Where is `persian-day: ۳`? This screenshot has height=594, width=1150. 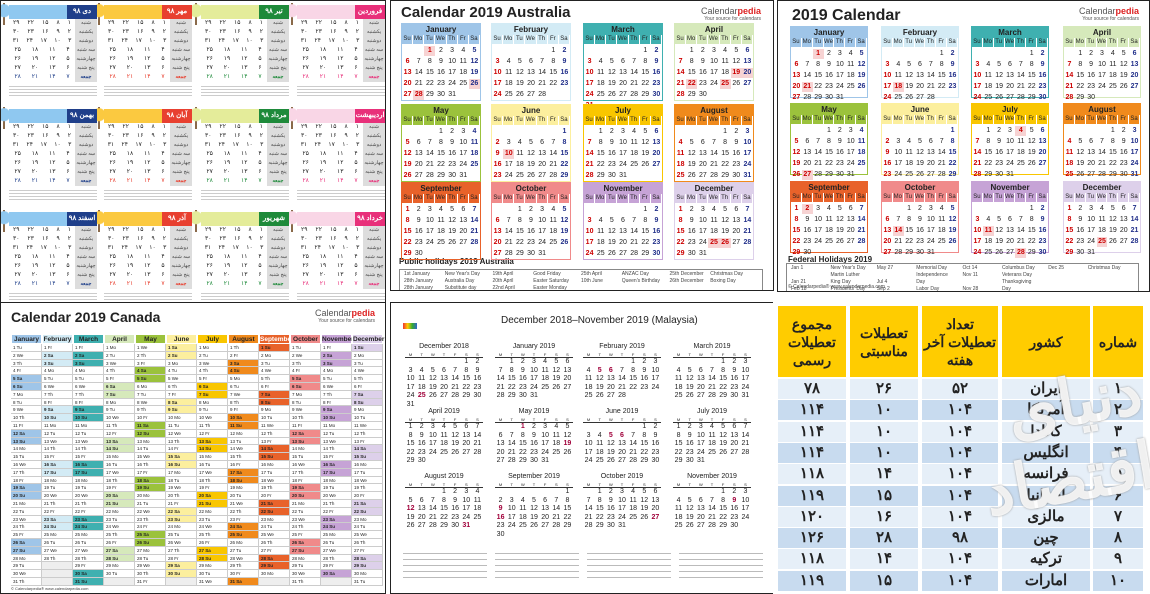 persian-day: ۳ is located at coordinates (262, 145).